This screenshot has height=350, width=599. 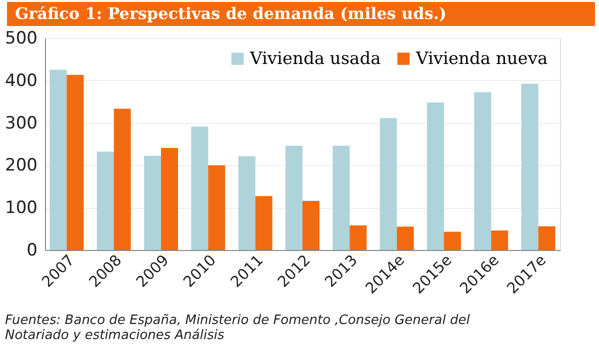 What do you see at coordinates (21, 208) in the screenshot?
I see `y-tick-label: 100` at bounding box center [21, 208].